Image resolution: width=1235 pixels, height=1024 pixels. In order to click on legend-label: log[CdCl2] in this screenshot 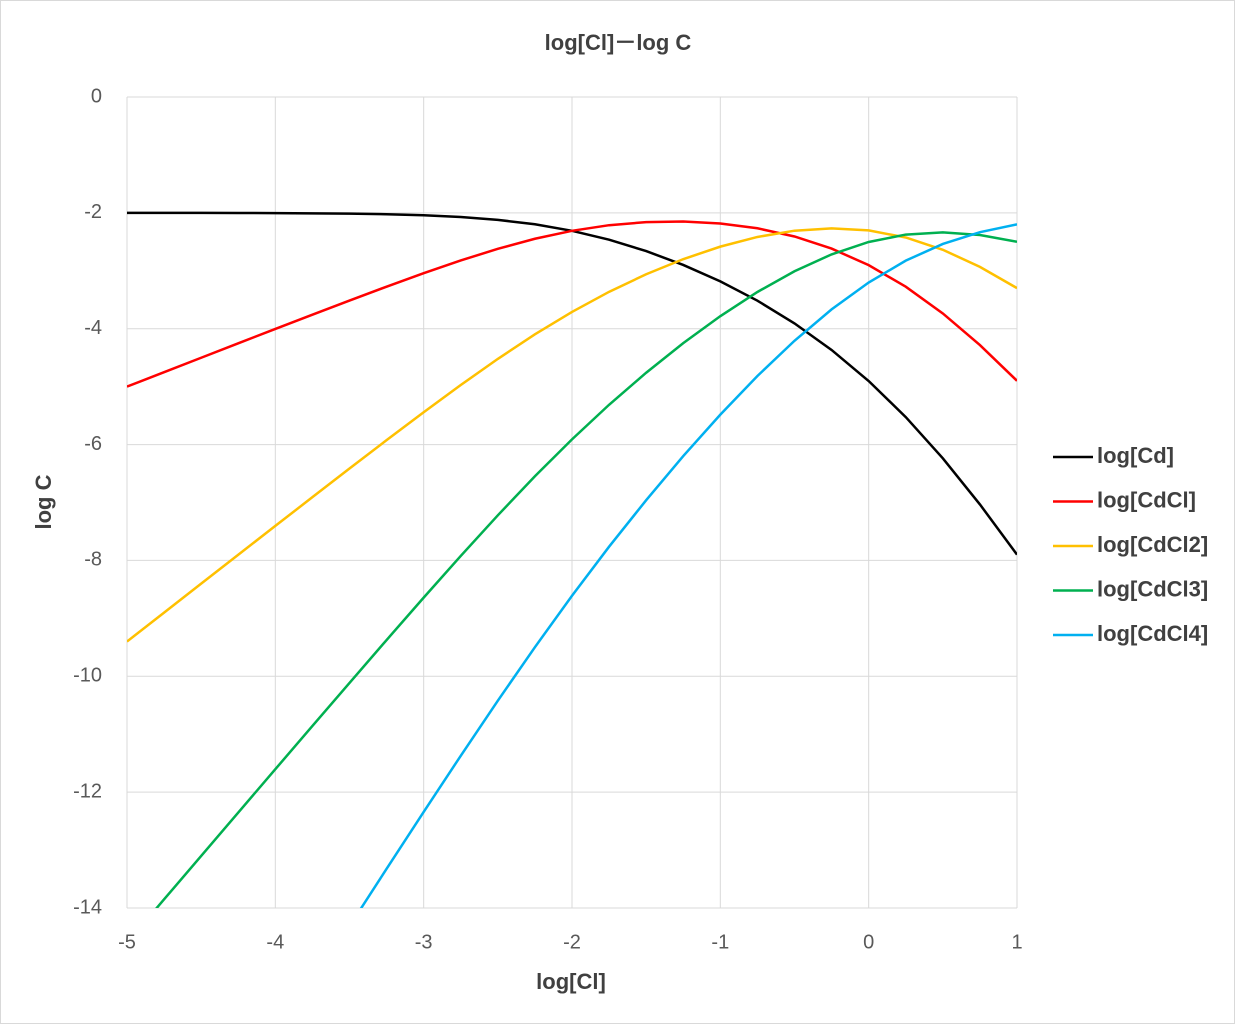, I will do `click(1152, 544)`.